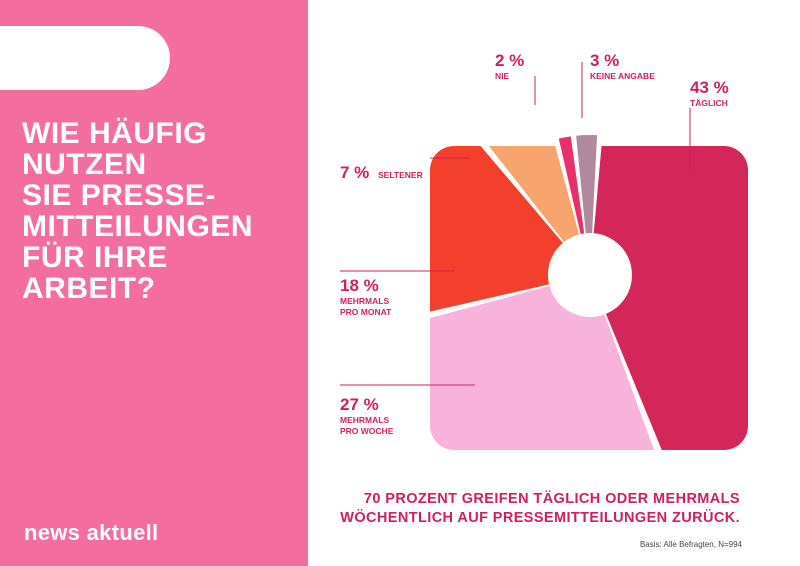 The height and width of the screenshot is (566, 800). What do you see at coordinates (709, 87) in the screenshot?
I see `slice-value-label: 43 %` at bounding box center [709, 87].